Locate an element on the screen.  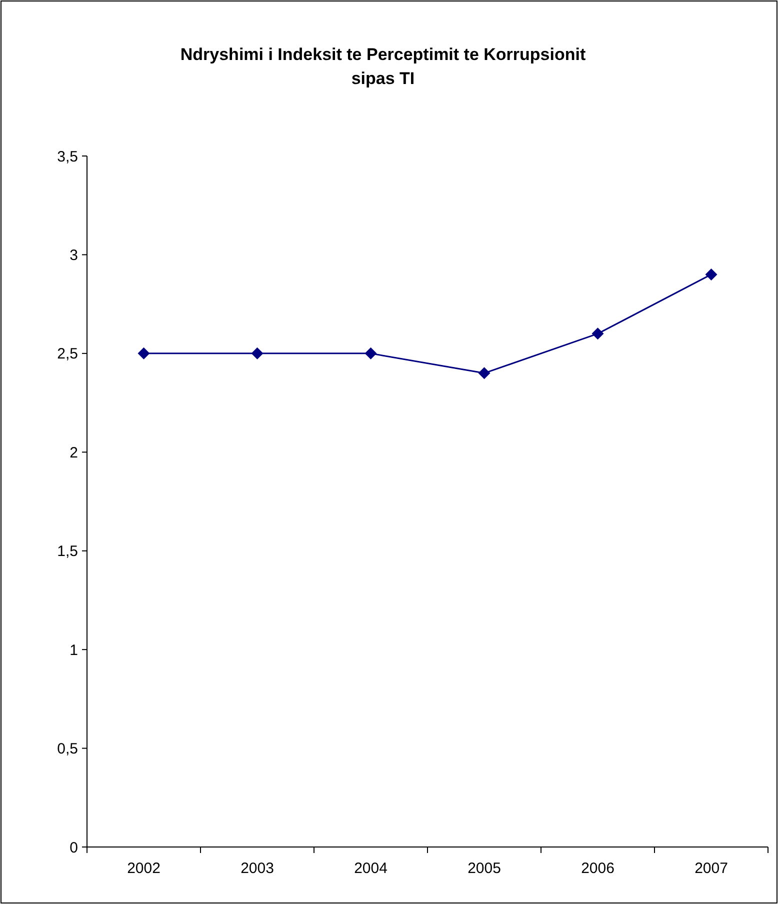
y-tick-label: 2 is located at coordinates (74, 453).